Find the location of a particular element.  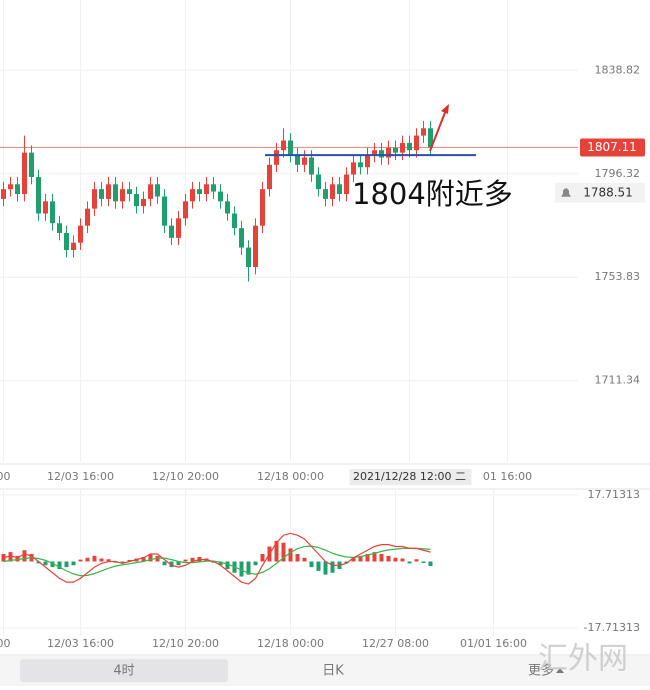

y-tick-label: -17.71313 is located at coordinates (612, 627).